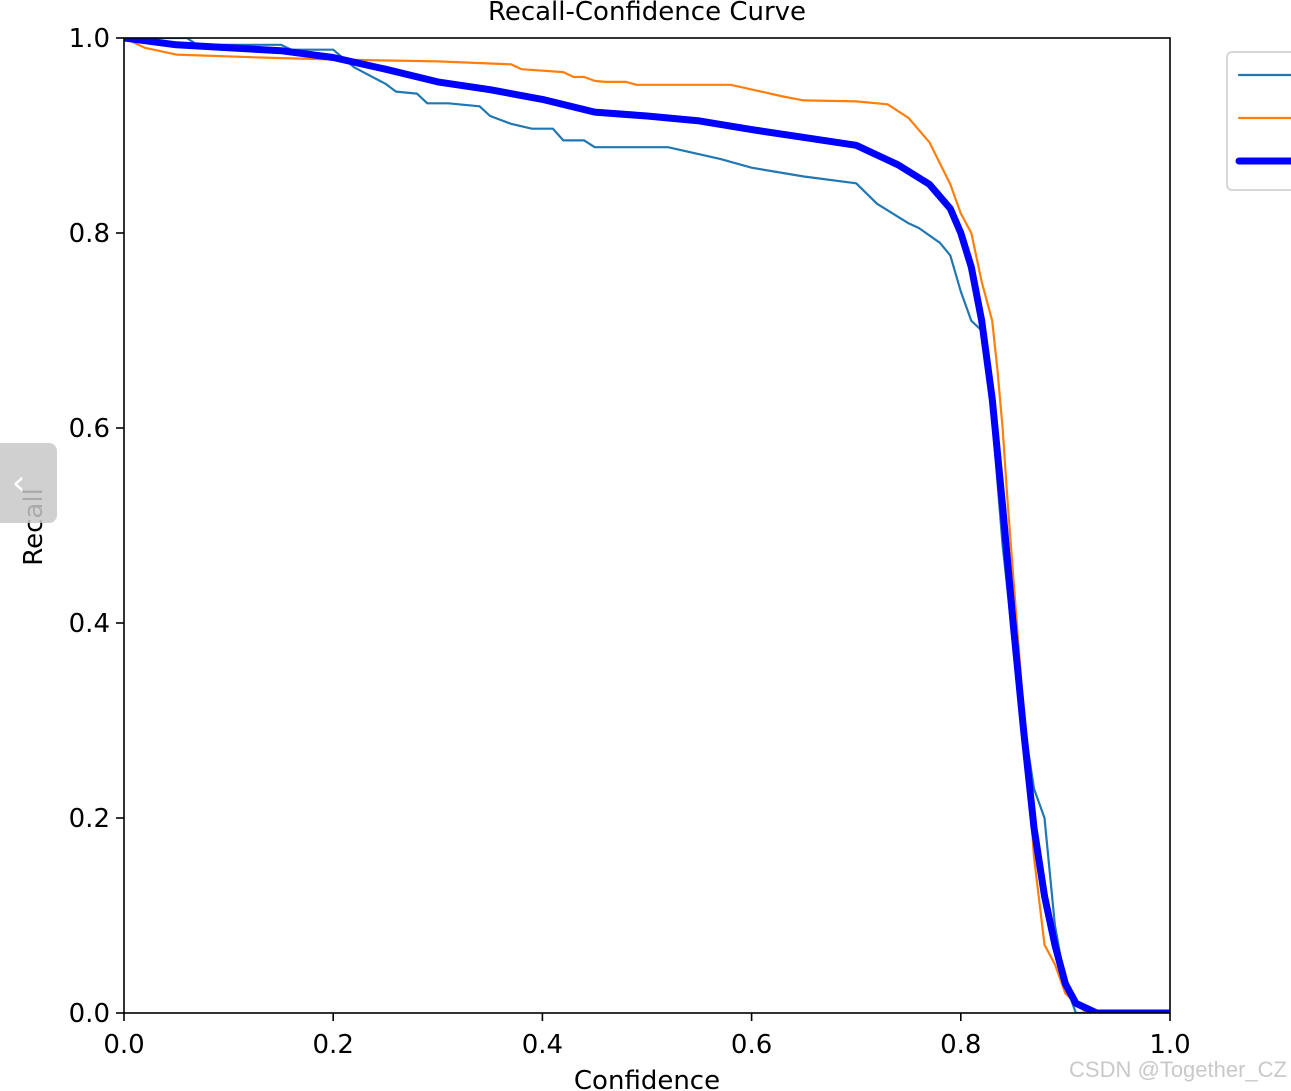 This screenshot has width=1291, height=1091. Describe the element at coordinates (751, 1045) in the screenshot. I see `x-tick-label: 0.6` at that location.